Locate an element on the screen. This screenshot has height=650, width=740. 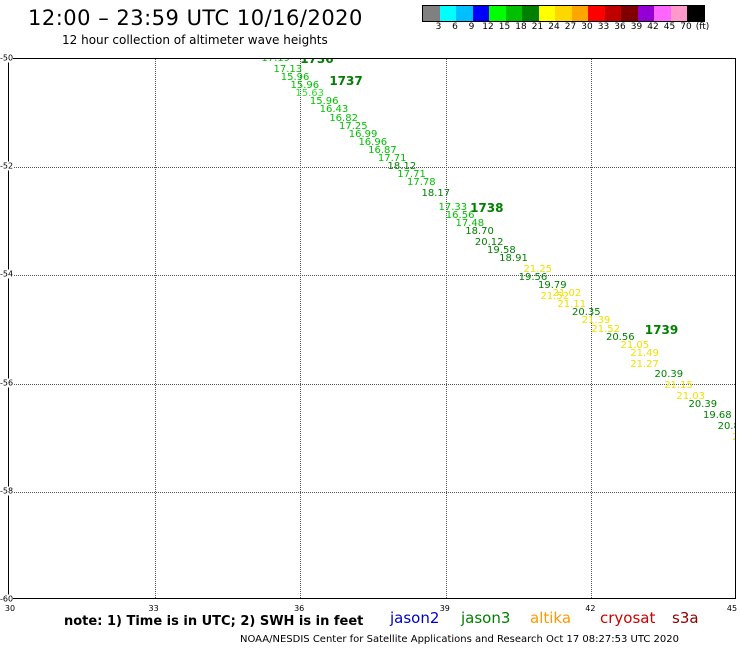
wave-height-point: 17.33 is located at coordinates (453, 207).